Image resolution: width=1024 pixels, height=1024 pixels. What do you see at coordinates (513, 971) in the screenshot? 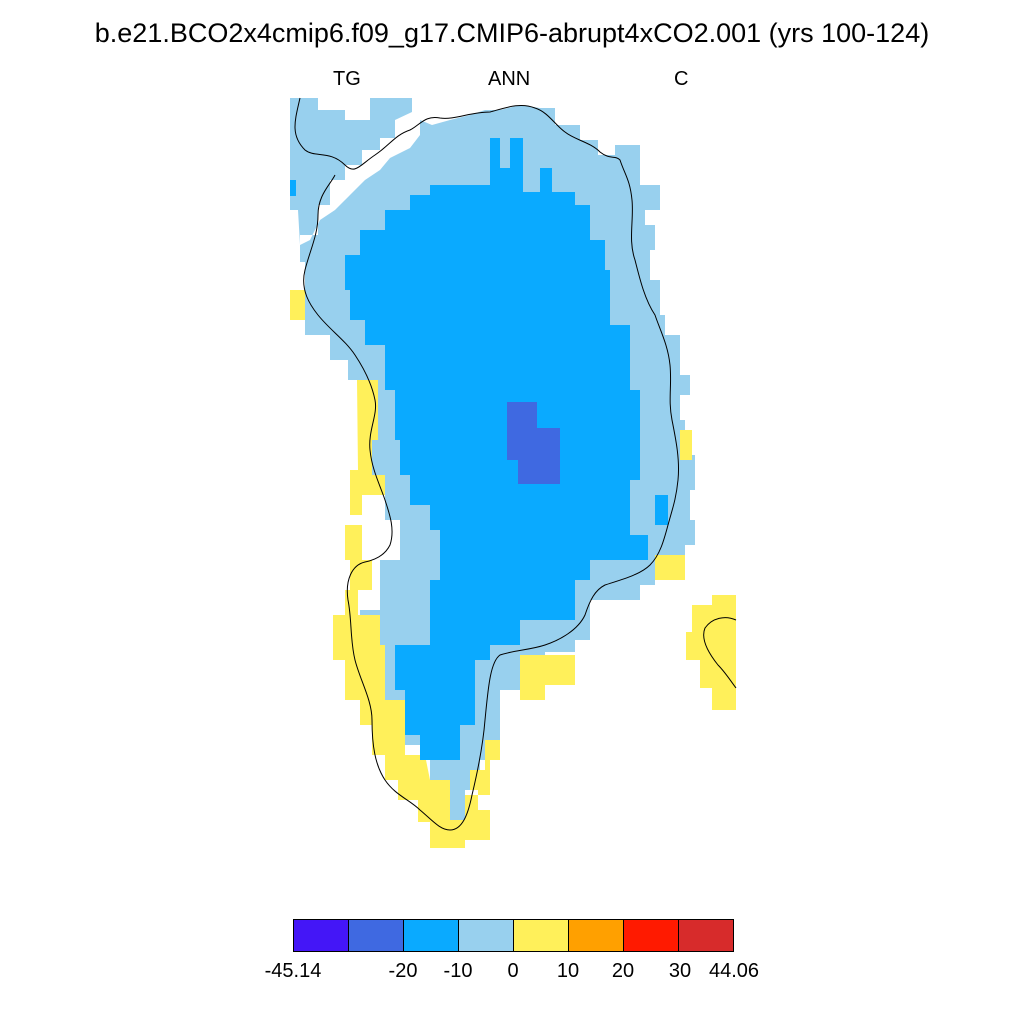
I see `colorbar-label: 0` at bounding box center [513, 971].